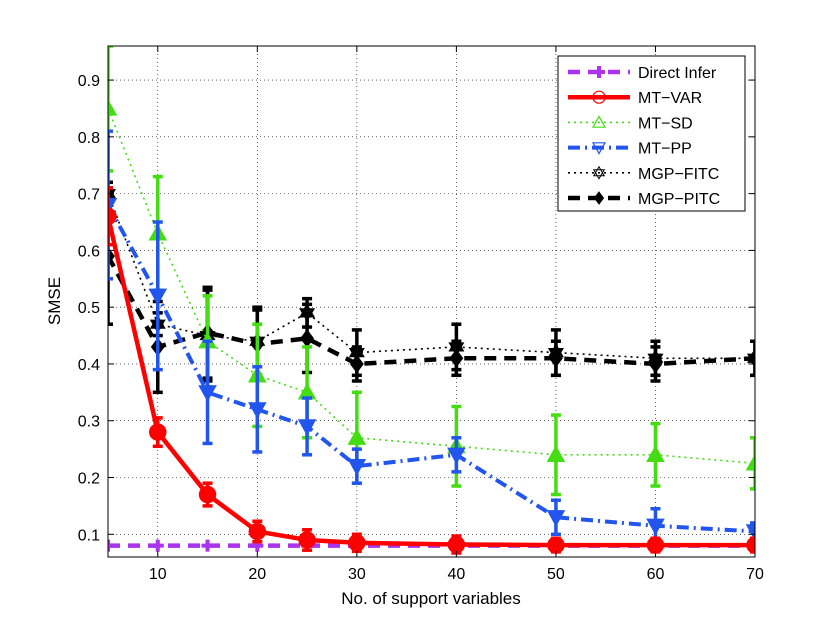  Describe the element at coordinates (755, 574) in the screenshot. I see `x-tick-label: 70` at that location.